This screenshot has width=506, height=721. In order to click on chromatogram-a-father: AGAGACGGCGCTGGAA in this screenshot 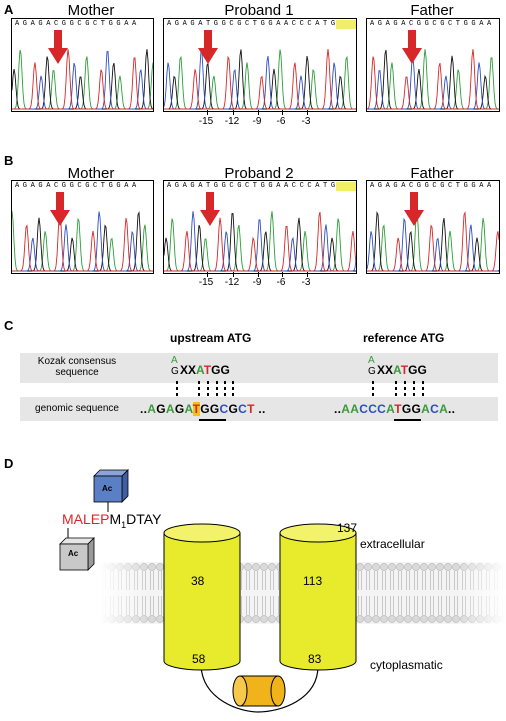, I will do `click(433, 65)`.